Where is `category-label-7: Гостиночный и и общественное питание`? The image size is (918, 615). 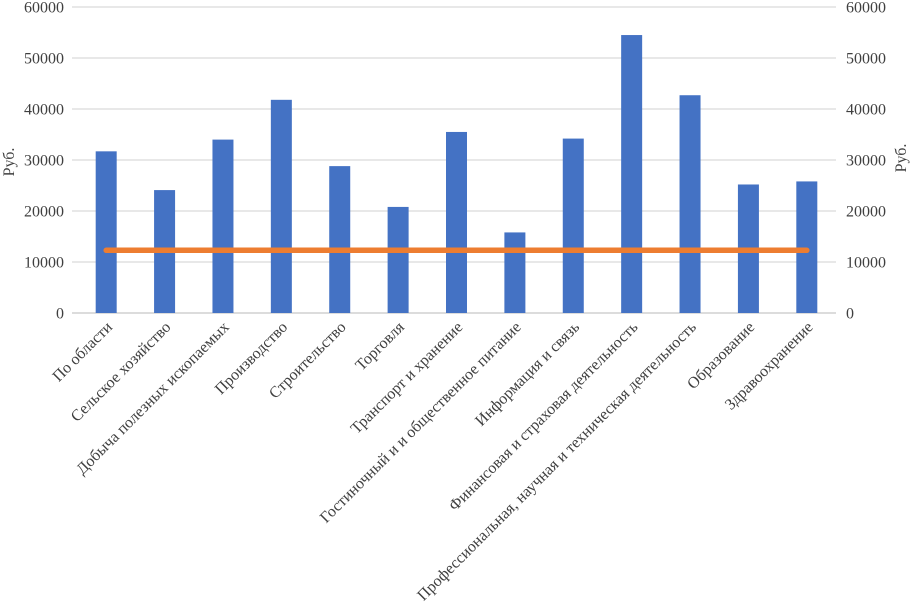
category-label-7: Гостиночный и и общественное питание is located at coordinates (421, 423).